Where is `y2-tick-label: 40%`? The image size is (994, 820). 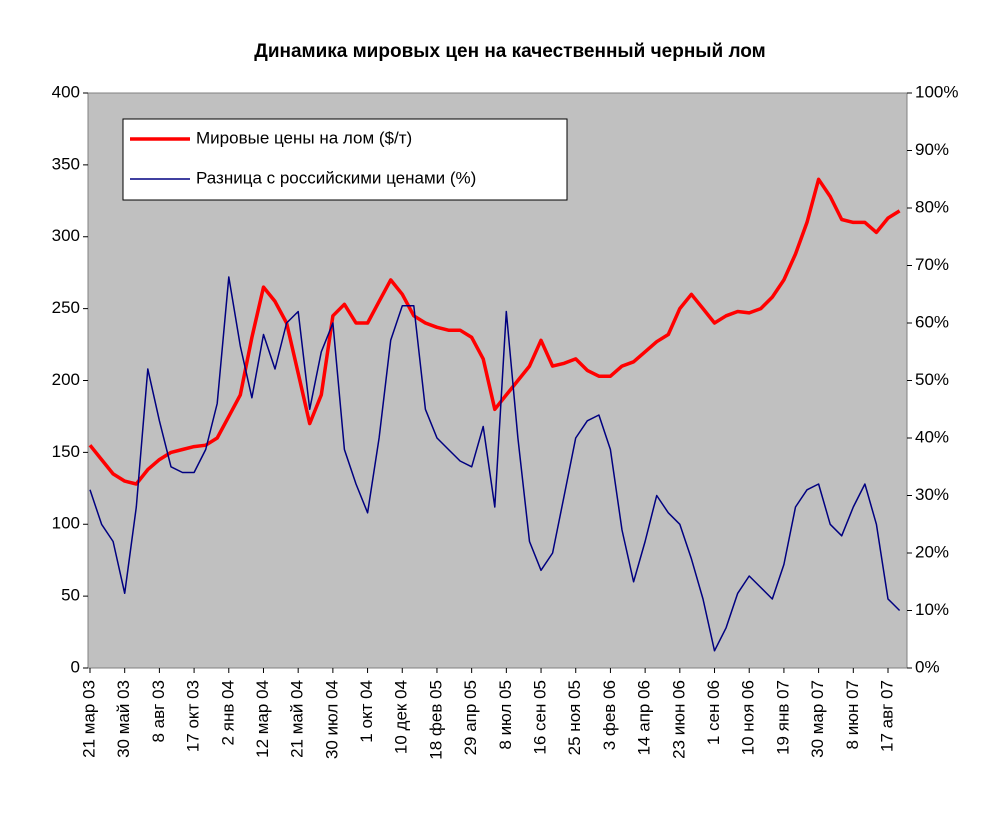
y2-tick-label: 40% is located at coordinates (932, 436).